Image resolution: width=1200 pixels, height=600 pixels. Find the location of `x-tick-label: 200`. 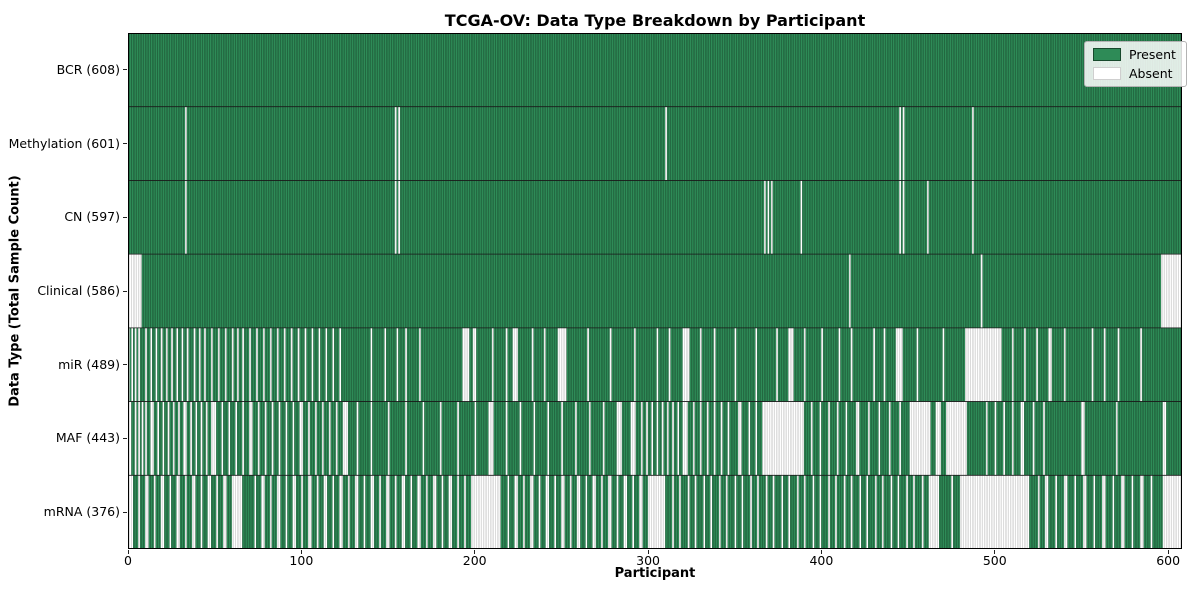

x-tick-label: 200 is located at coordinates (474, 560).